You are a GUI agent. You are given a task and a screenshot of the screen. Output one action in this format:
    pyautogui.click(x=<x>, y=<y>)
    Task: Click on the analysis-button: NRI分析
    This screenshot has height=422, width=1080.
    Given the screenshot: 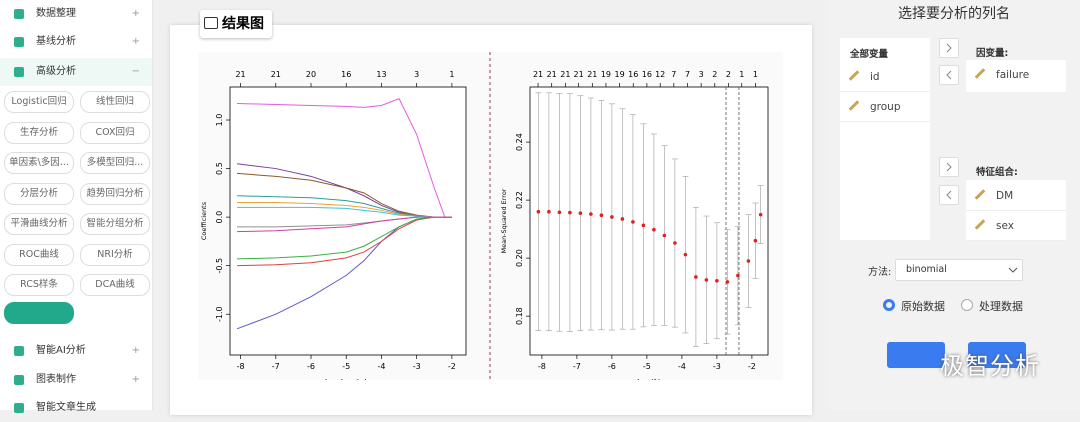 What is the action you would take?
    pyautogui.click(x=115, y=254)
    